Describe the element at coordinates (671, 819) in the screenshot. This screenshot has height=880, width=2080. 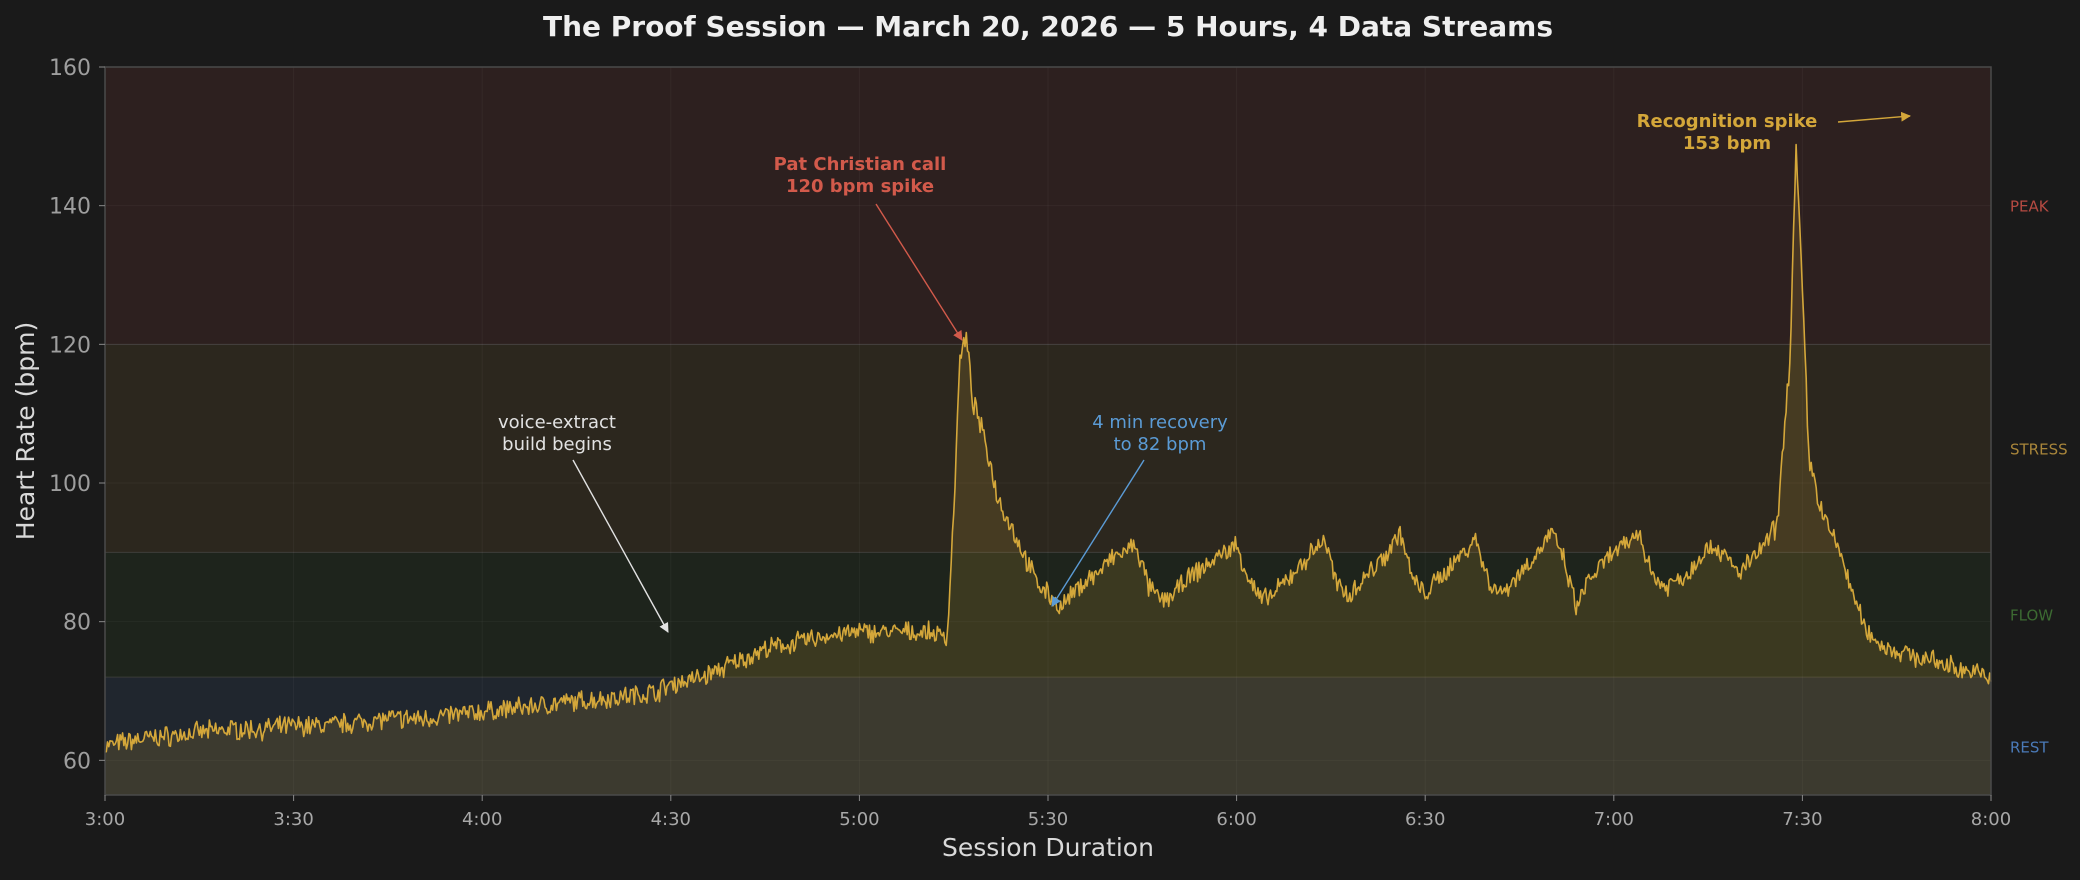
I see `x-tick-label: 4:30` at that location.